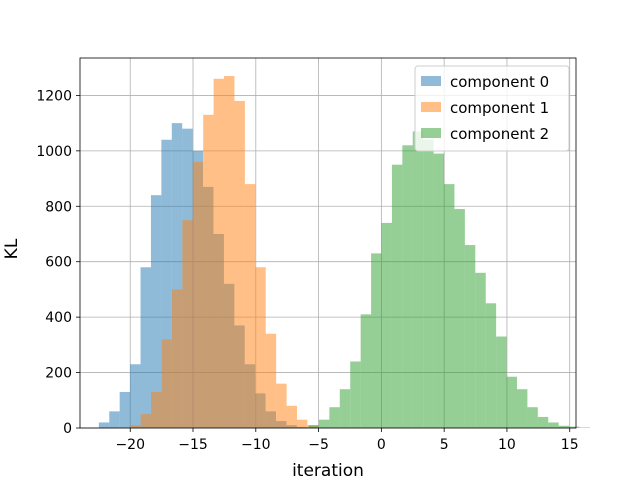  What do you see at coordinates (58, 207) in the screenshot?
I see `y-tick-label: 800` at bounding box center [58, 207].